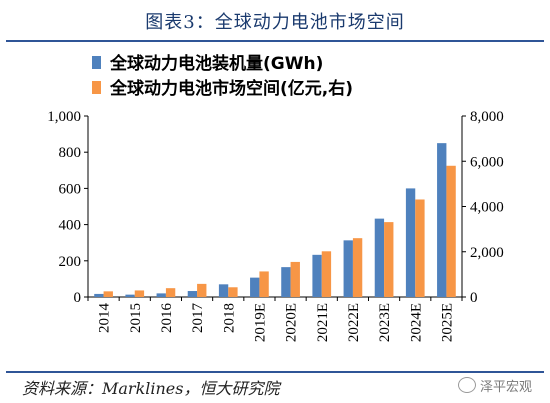  What do you see at coordinates (275, 41) in the screenshot?
I see `title-rule` at bounding box center [275, 41].